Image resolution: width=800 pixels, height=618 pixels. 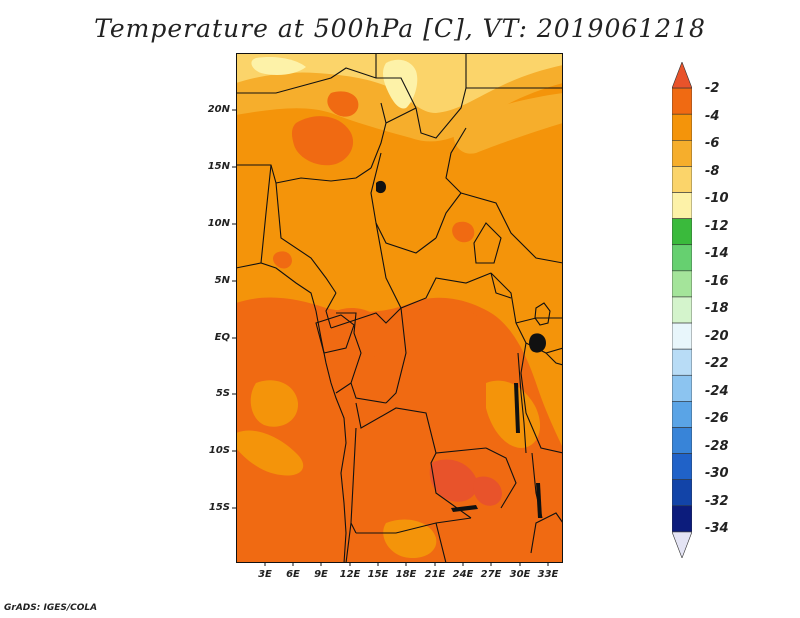 What do you see at coordinates (219, 450) in the screenshot?
I see `lat-label: 10S` at bounding box center [219, 450].